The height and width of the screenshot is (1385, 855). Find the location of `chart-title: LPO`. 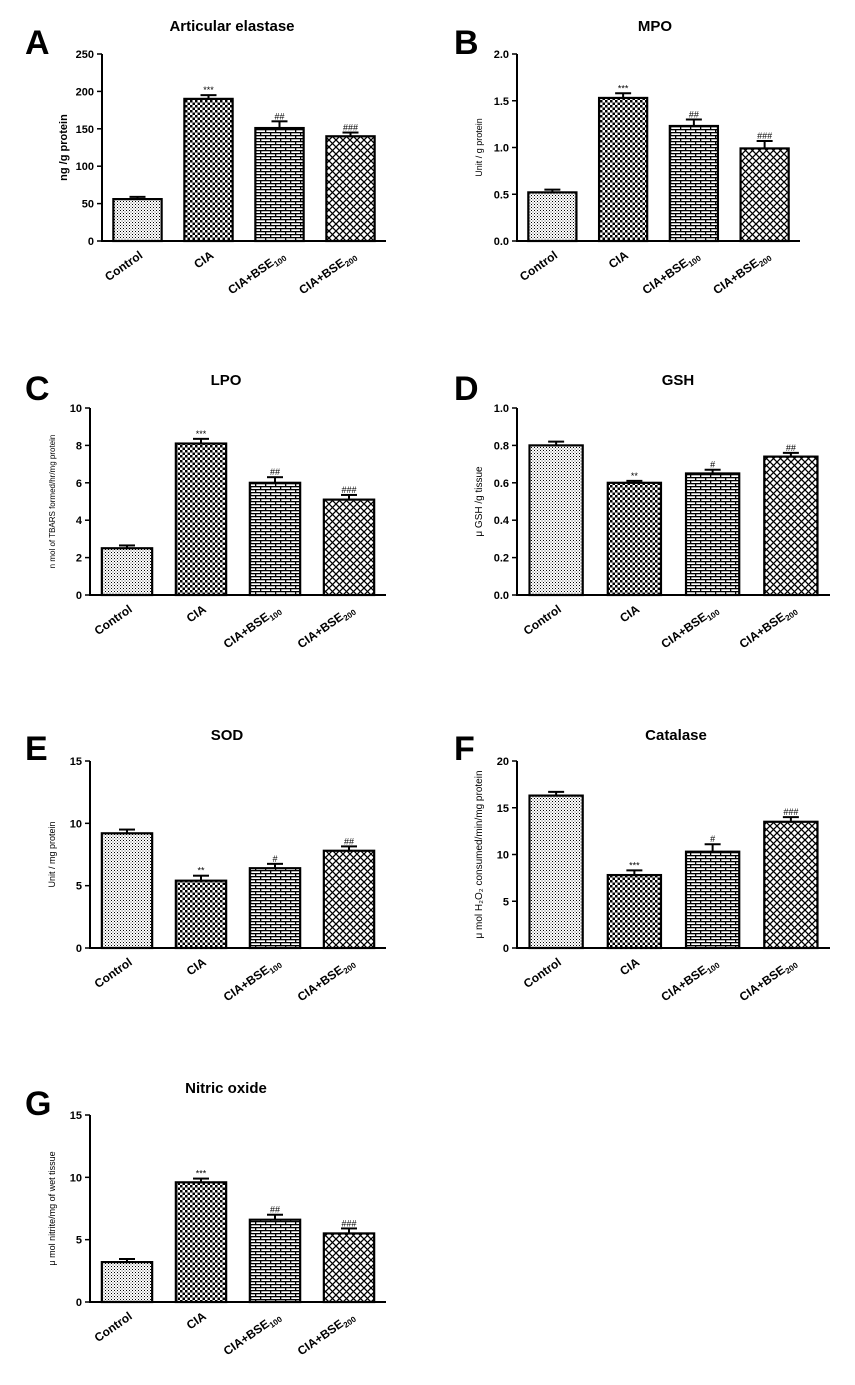

chart-title: LPO is located at coordinates (226, 380).